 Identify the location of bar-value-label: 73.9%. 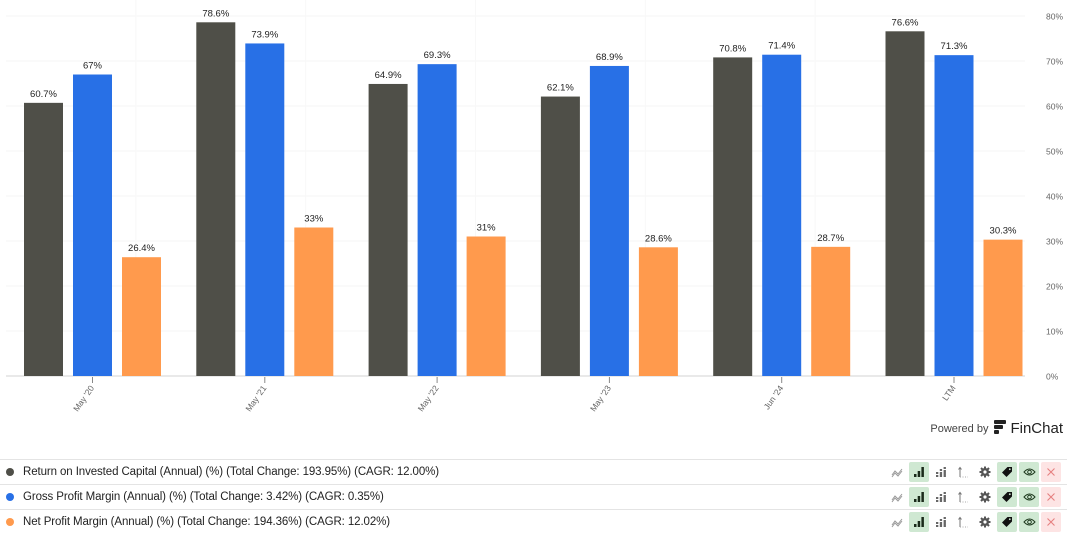
(264, 34).